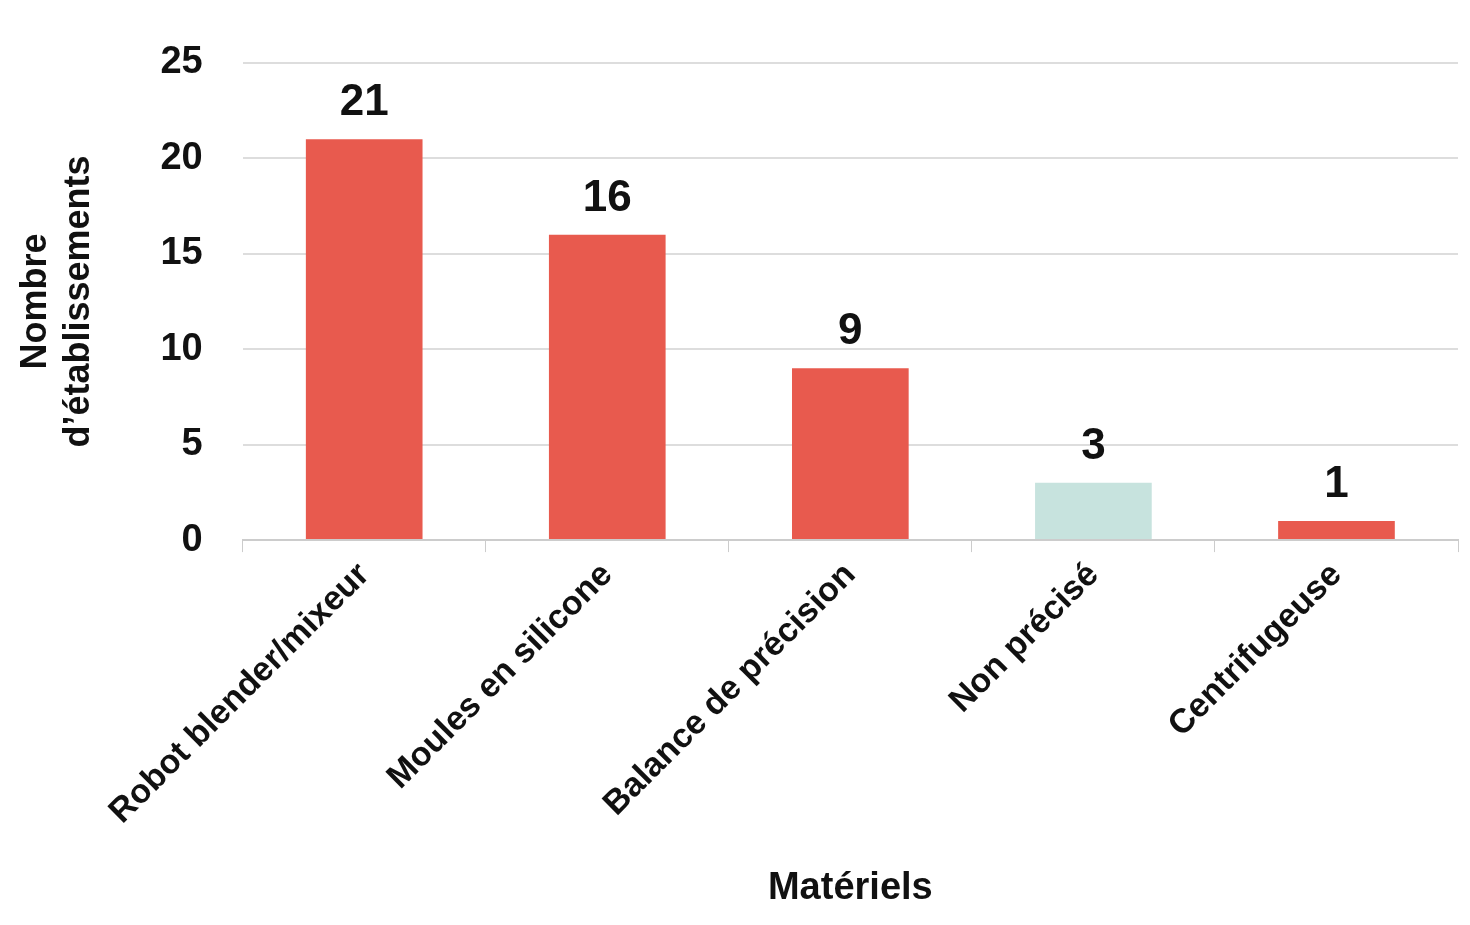  Describe the element at coordinates (1093, 443) in the screenshot. I see `data-label: 3` at that location.